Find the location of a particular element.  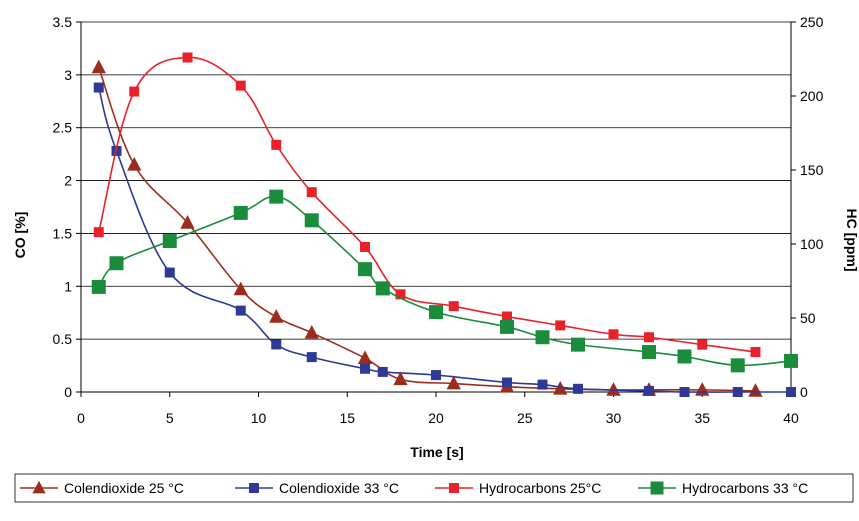

x-tick-label: 20 is located at coordinates (436, 418).